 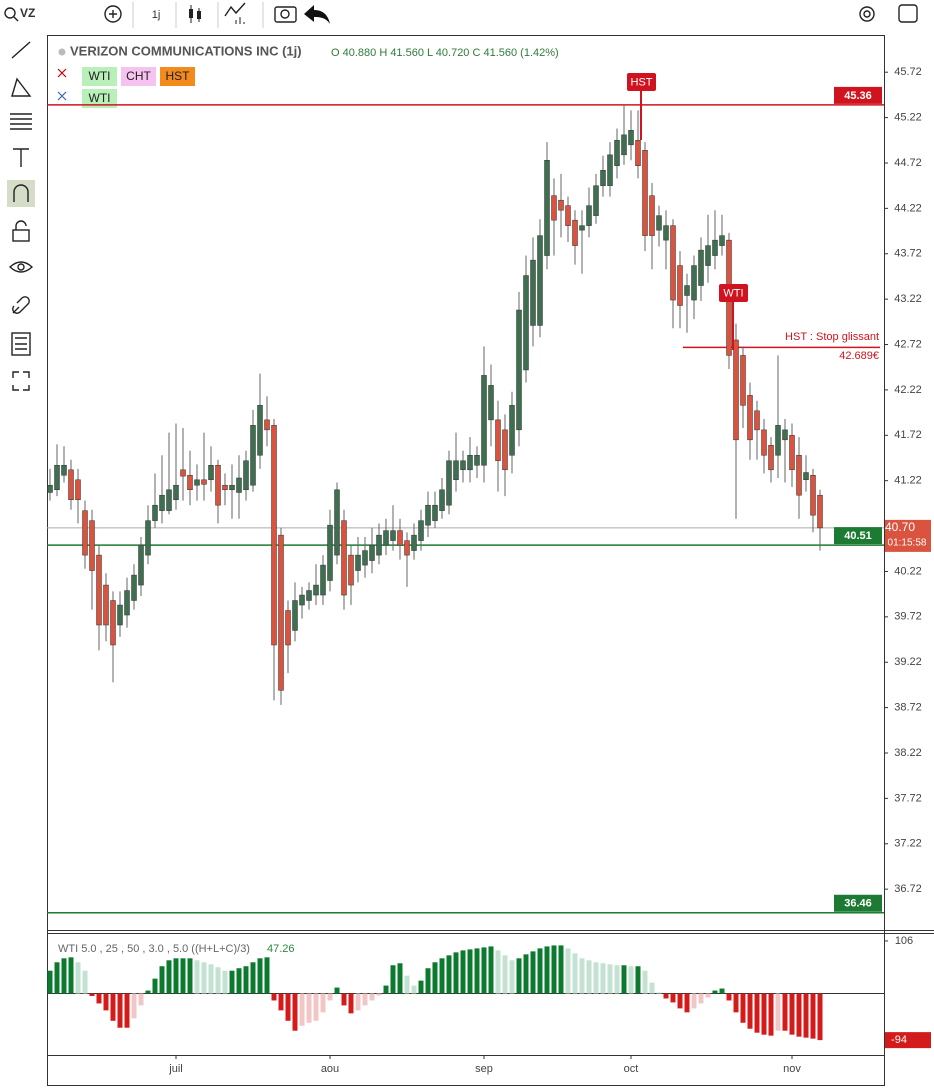 What do you see at coordinates (191, 13) in the screenshot?
I see `candle-icon` at bounding box center [191, 13].